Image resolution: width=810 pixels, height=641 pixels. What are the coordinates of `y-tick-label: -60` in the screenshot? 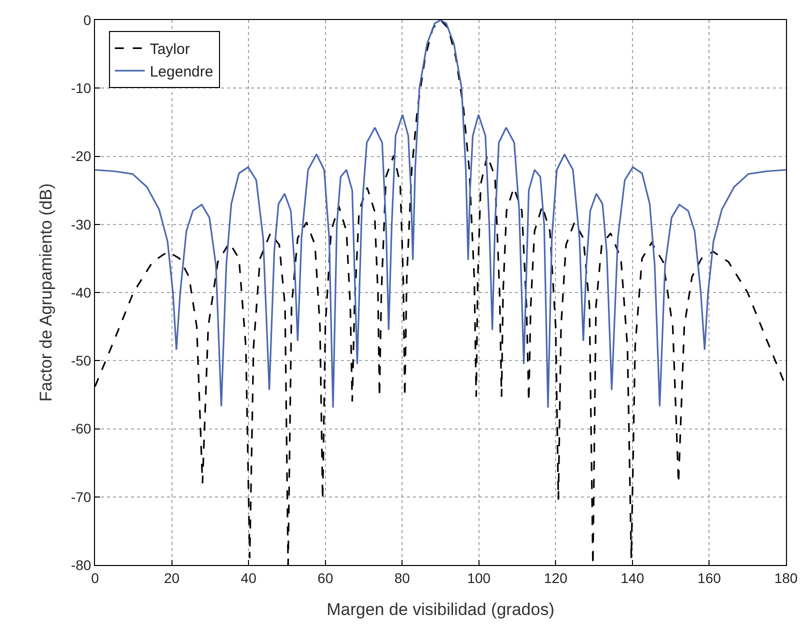 It's located at (81, 428).